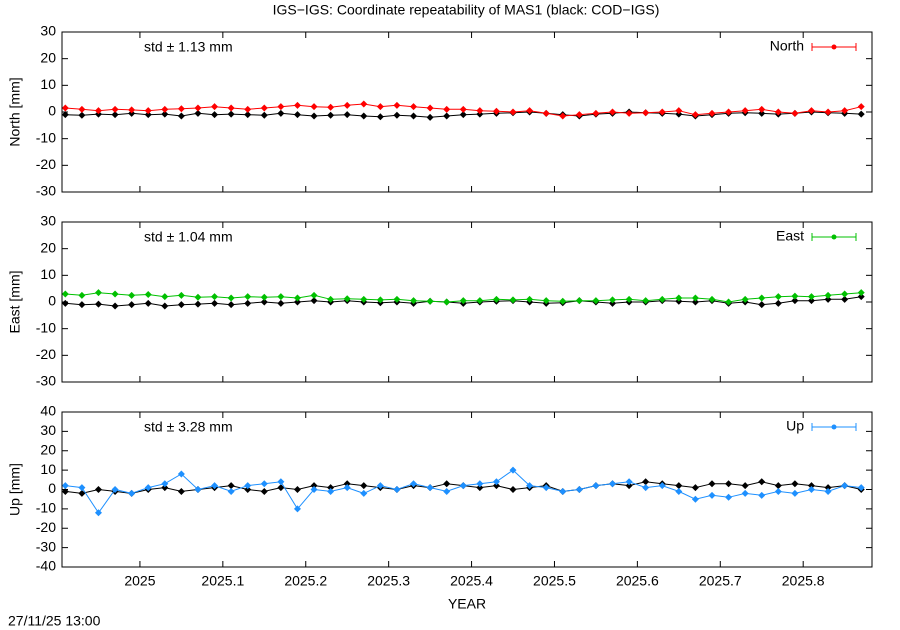 The width and height of the screenshot is (900, 630). Describe the element at coordinates (222, 581) in the screenshot. I see `x-tick-label: 2025.1` at that location.